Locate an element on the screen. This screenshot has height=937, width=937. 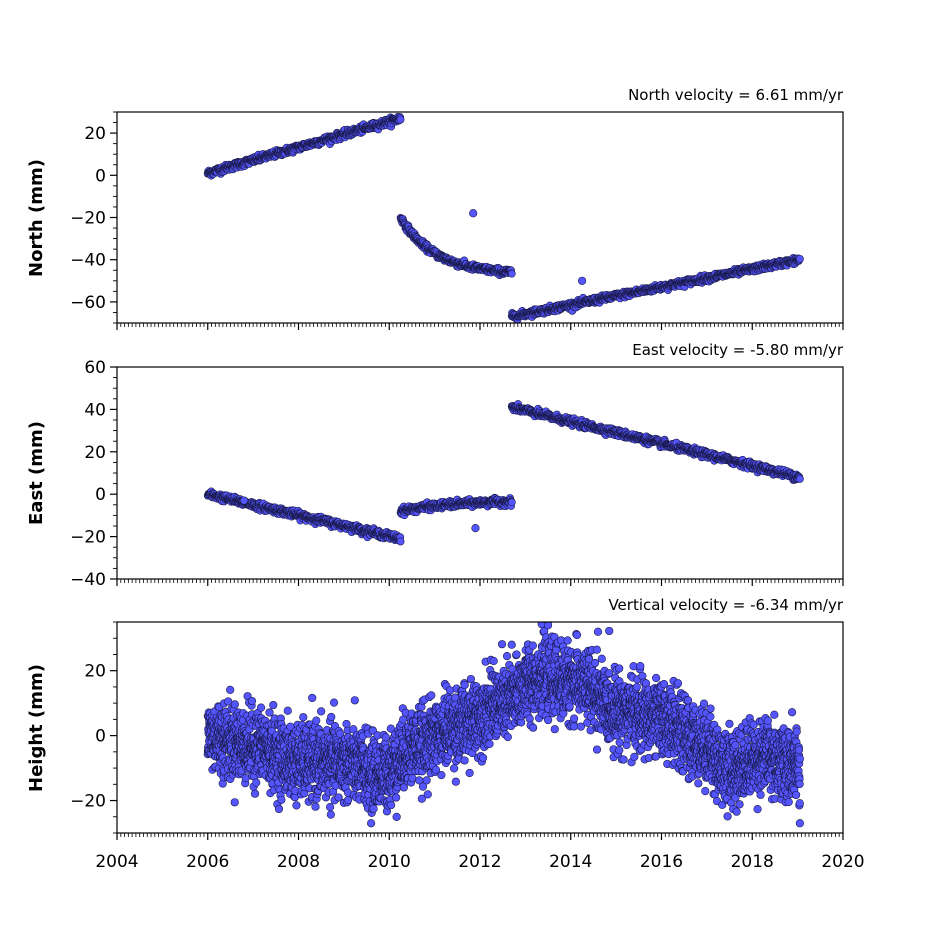
east-y-tick-label: 20 is located at coordinates (95, 453).